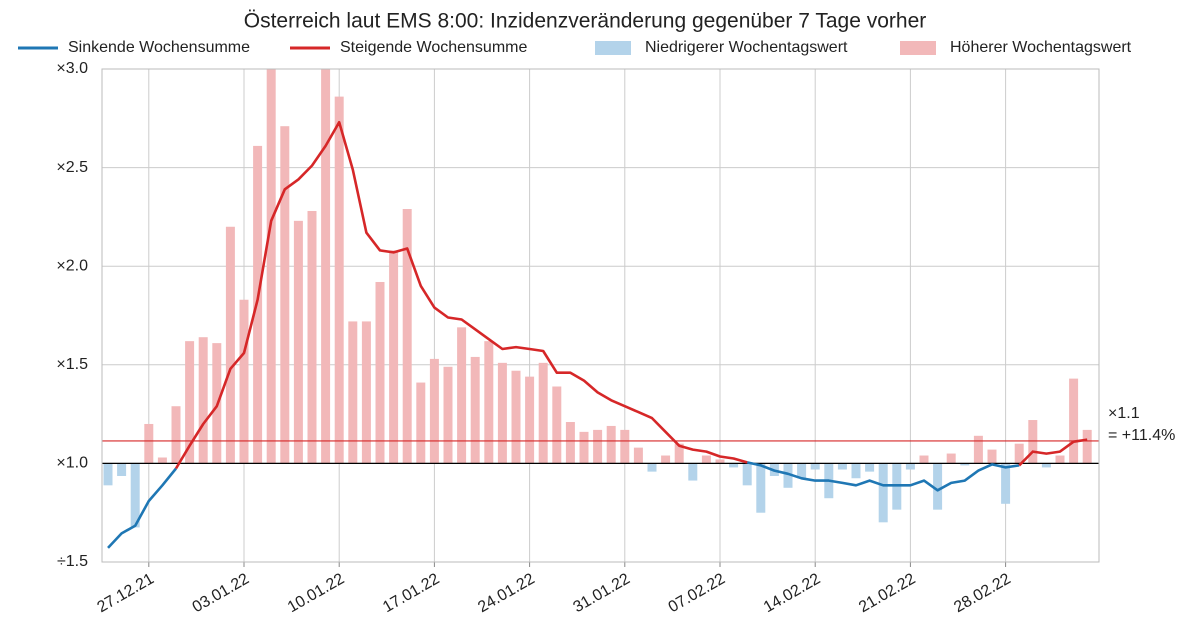  What do you see at coordinates (601, 593) in the screenshot?
I see `x-tick-label: 31.01.22` at bounding box center [601, 593].